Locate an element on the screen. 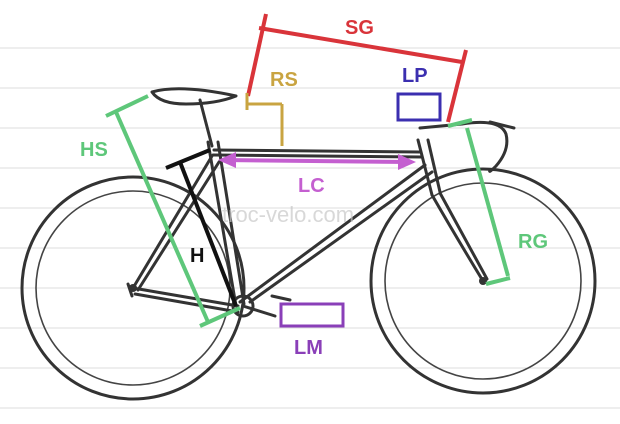  rg-dimension is located at coordinates (479, 202).